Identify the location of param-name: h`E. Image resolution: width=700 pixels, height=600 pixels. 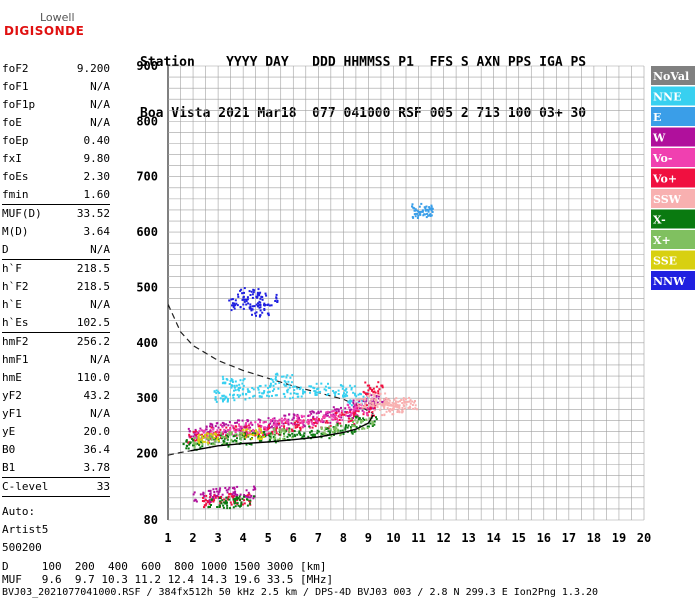
(12, 304).